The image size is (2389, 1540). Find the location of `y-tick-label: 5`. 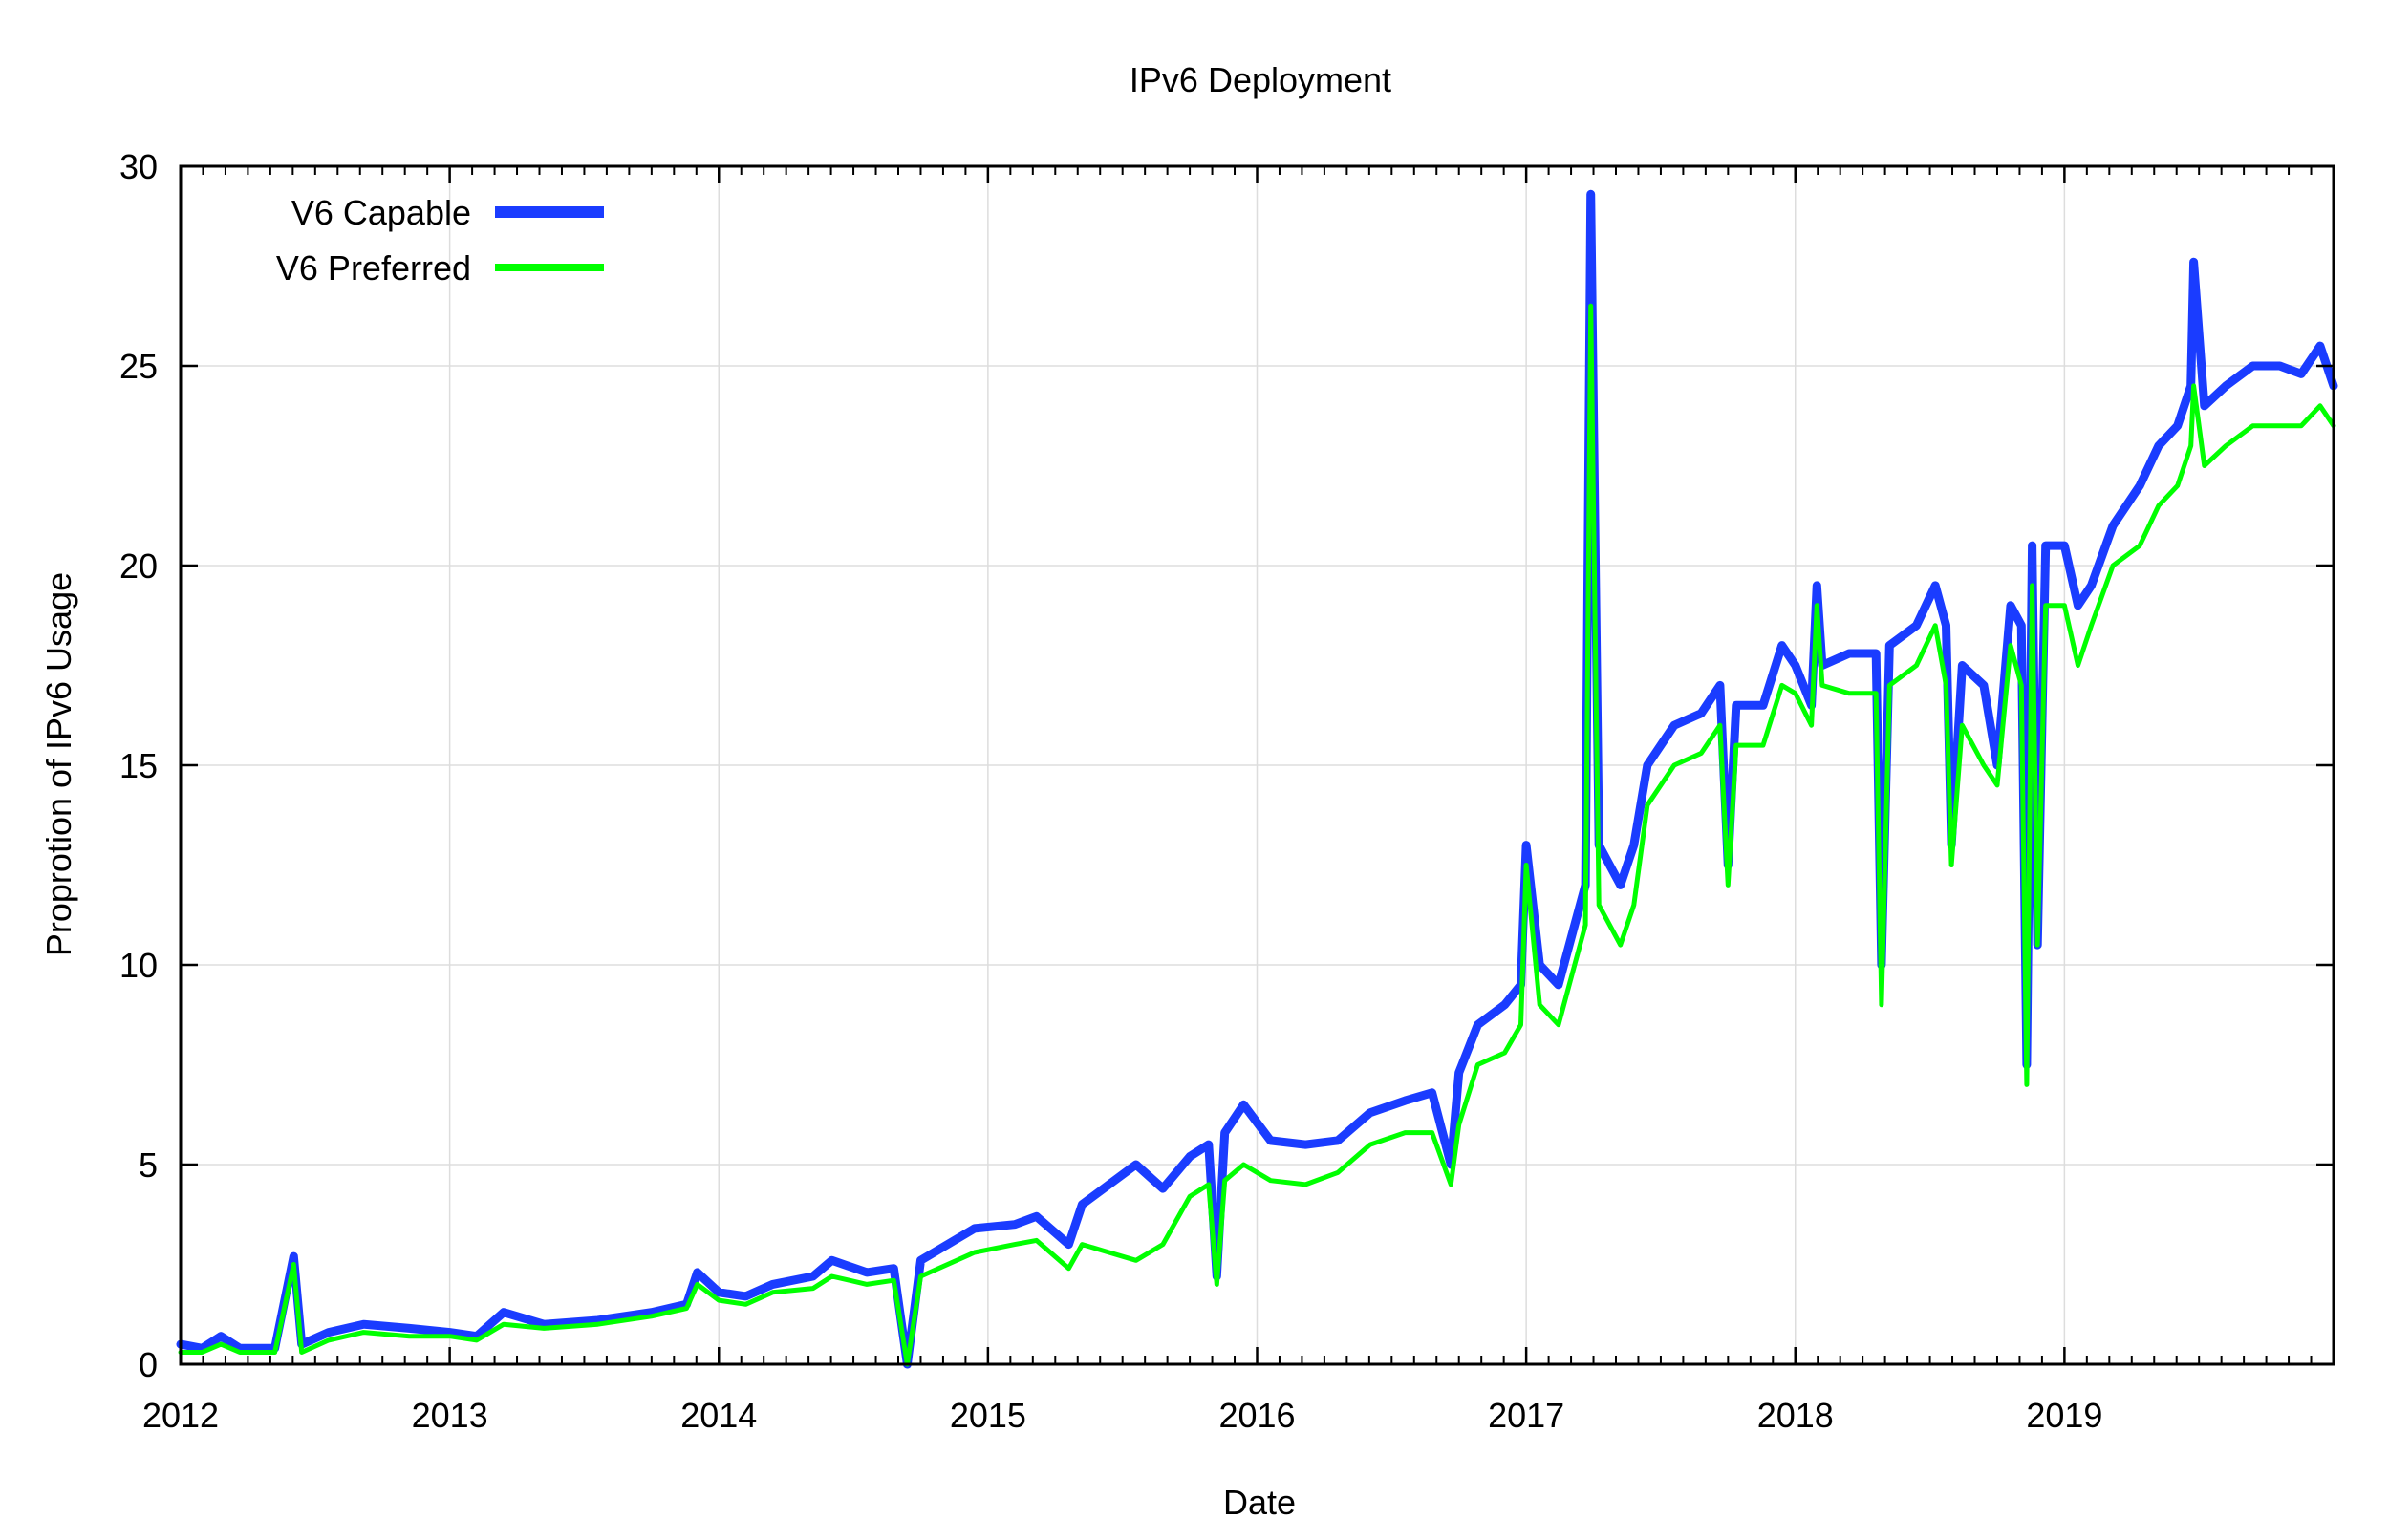

y-tick-label: 5 is located at coordinates (149, 1165).